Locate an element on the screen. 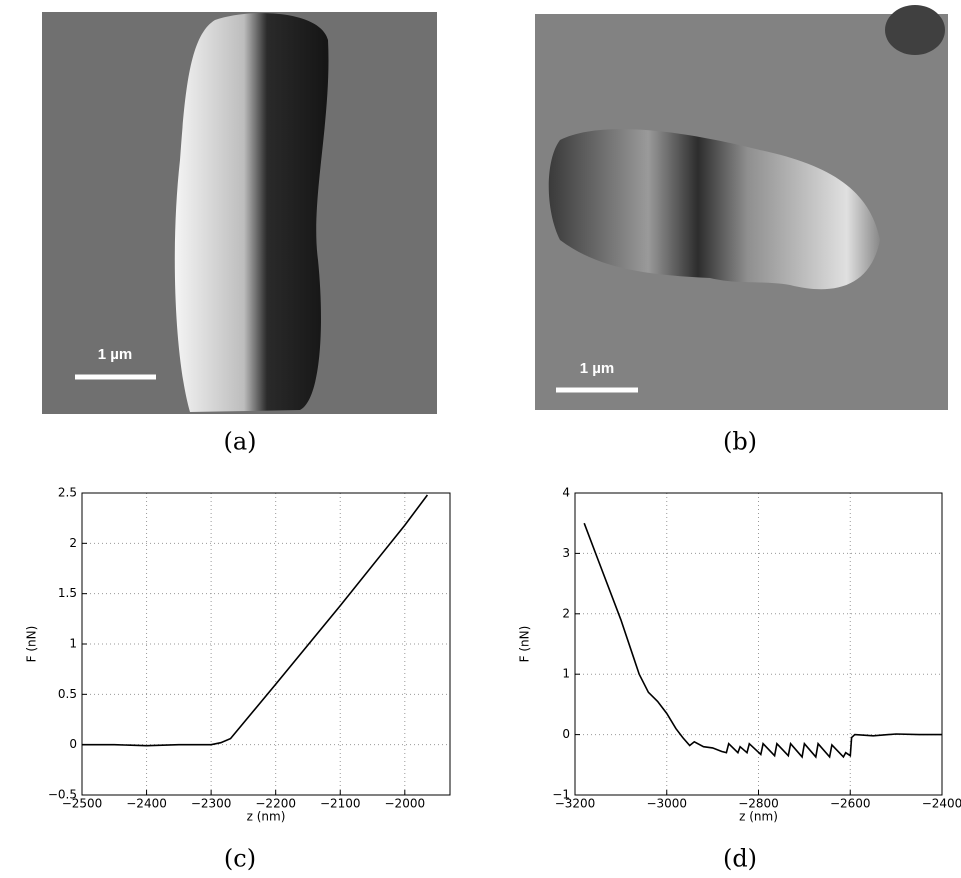 The width and height of the screenshot is (961, 878). panel-caption: (a) is located at coordinates (239, 442).